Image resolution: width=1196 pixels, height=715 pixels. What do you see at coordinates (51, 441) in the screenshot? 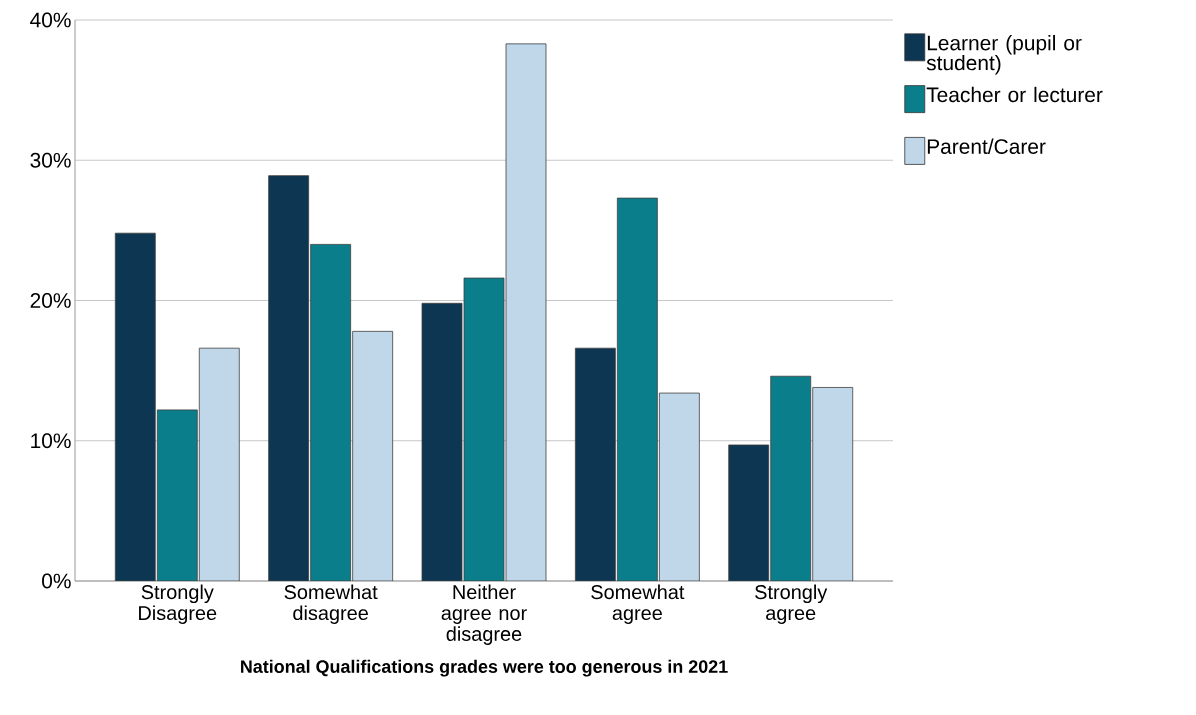
I see `y-tick-label: 10%` at bounding box center [51, 441].